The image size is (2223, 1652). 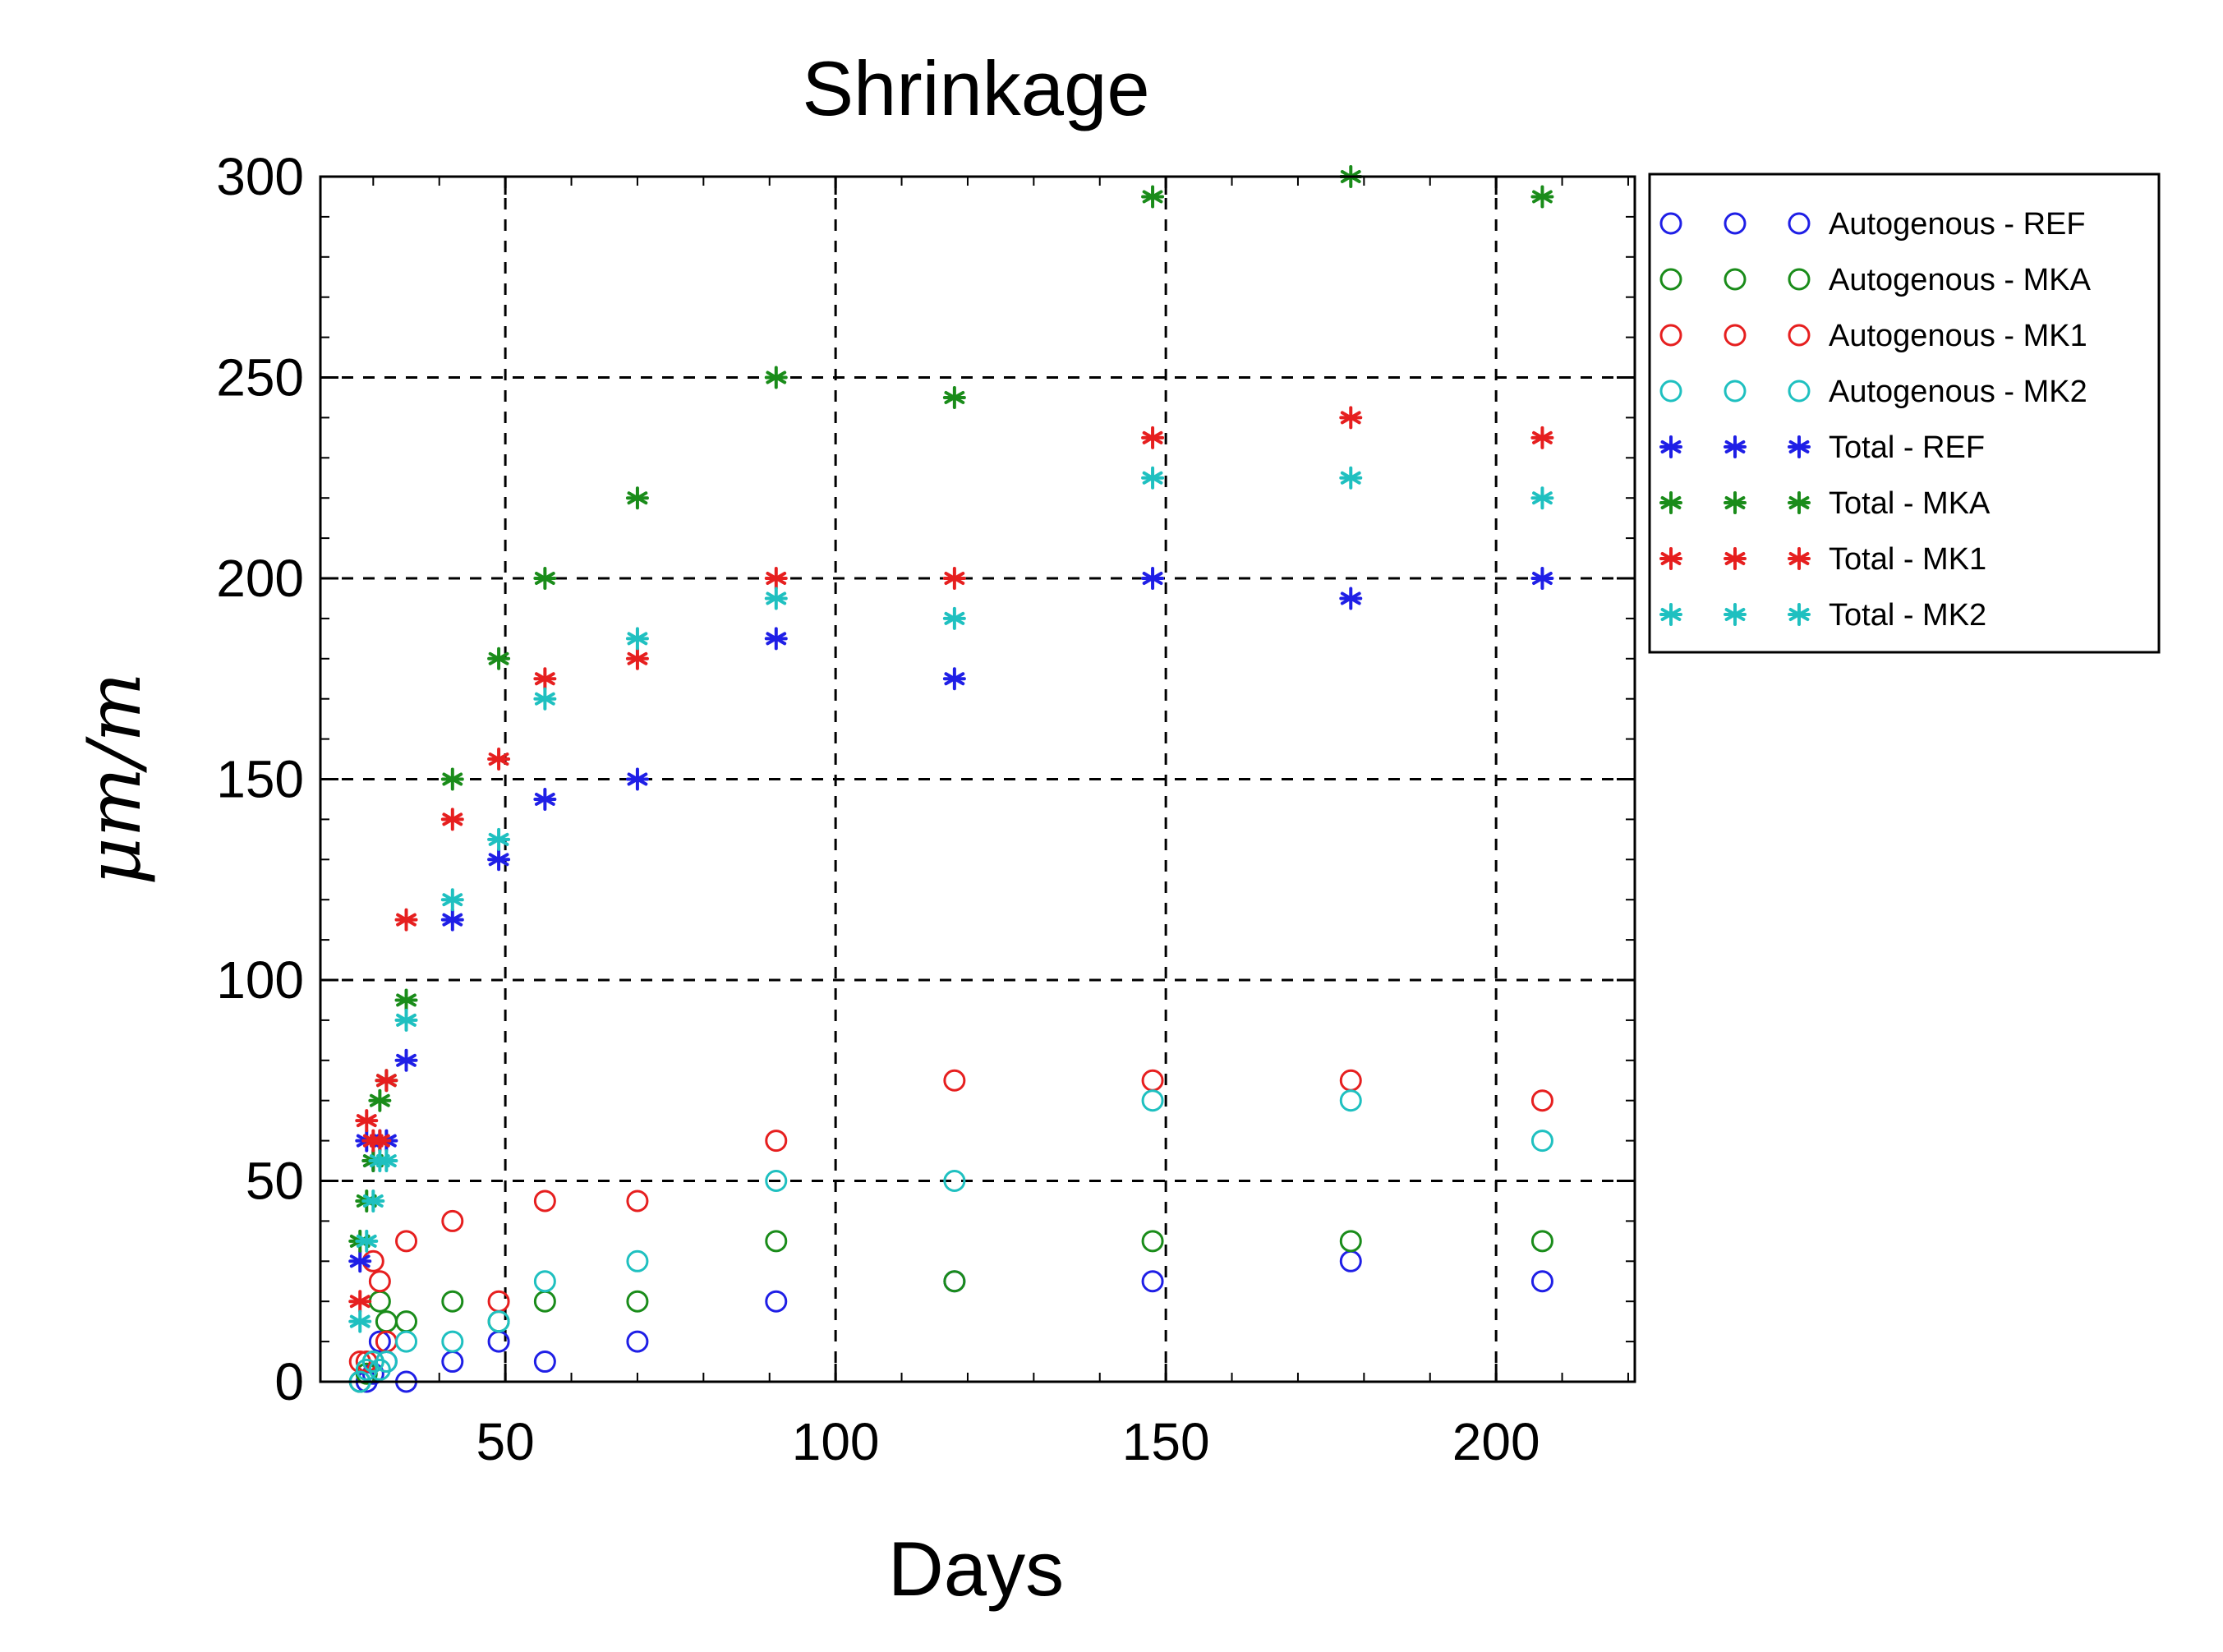 What do you see at coordinates (1822, 447) in the screenshot?
I see `legend-entry: Total - REF` at bounding box center [1822, 447].